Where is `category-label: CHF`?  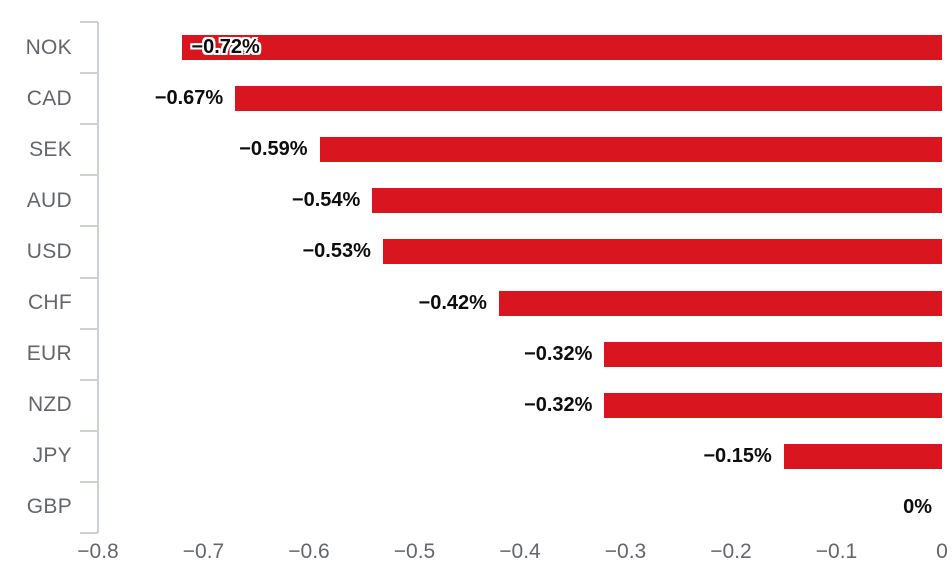 category-label: CHF is located at coordinates (49, 303).